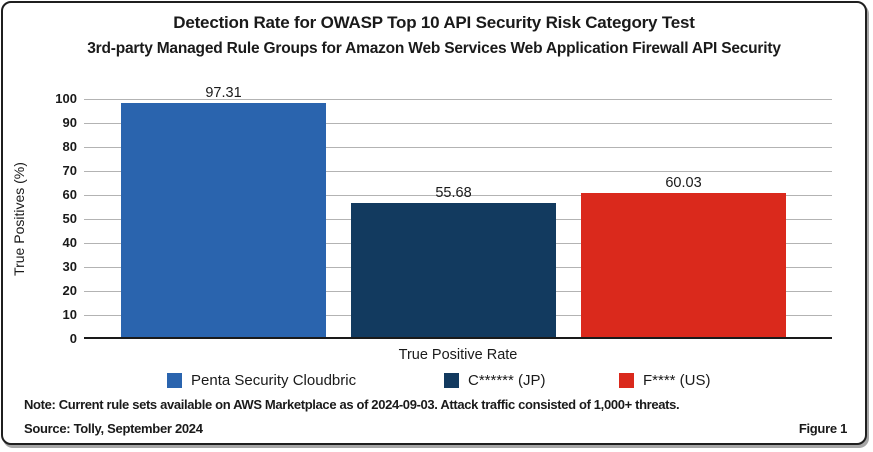  What do you see at coordinates (683, 182) in the screenshot?
I see `bar-value-label: 60.03` at bounding box center [683, 182].